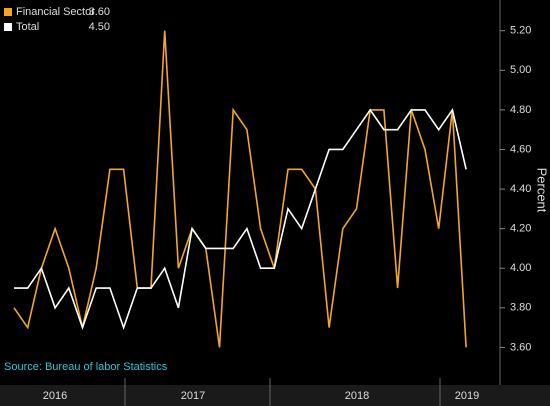 The width and height of the screenshot is (550, 406). What do you see at coordinates (99, 27) in the screenshot?
I see `legend-value: 4.50` at bounding box center [99, 27].